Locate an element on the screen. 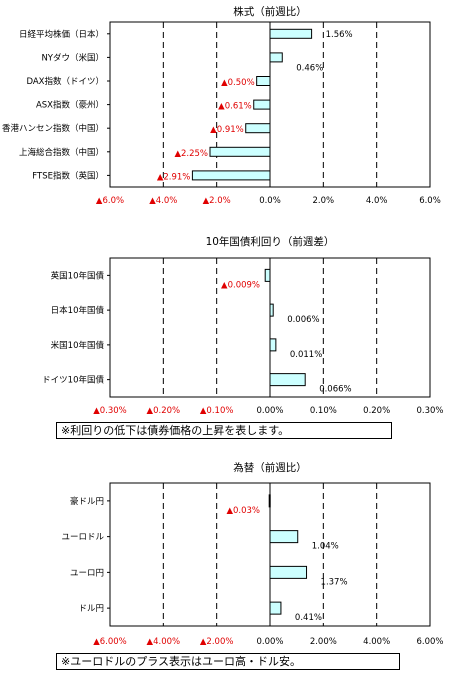 This screenshot has width=457, height=681. bond-tick-label: 0.20% is located at coordinates (376, 411).